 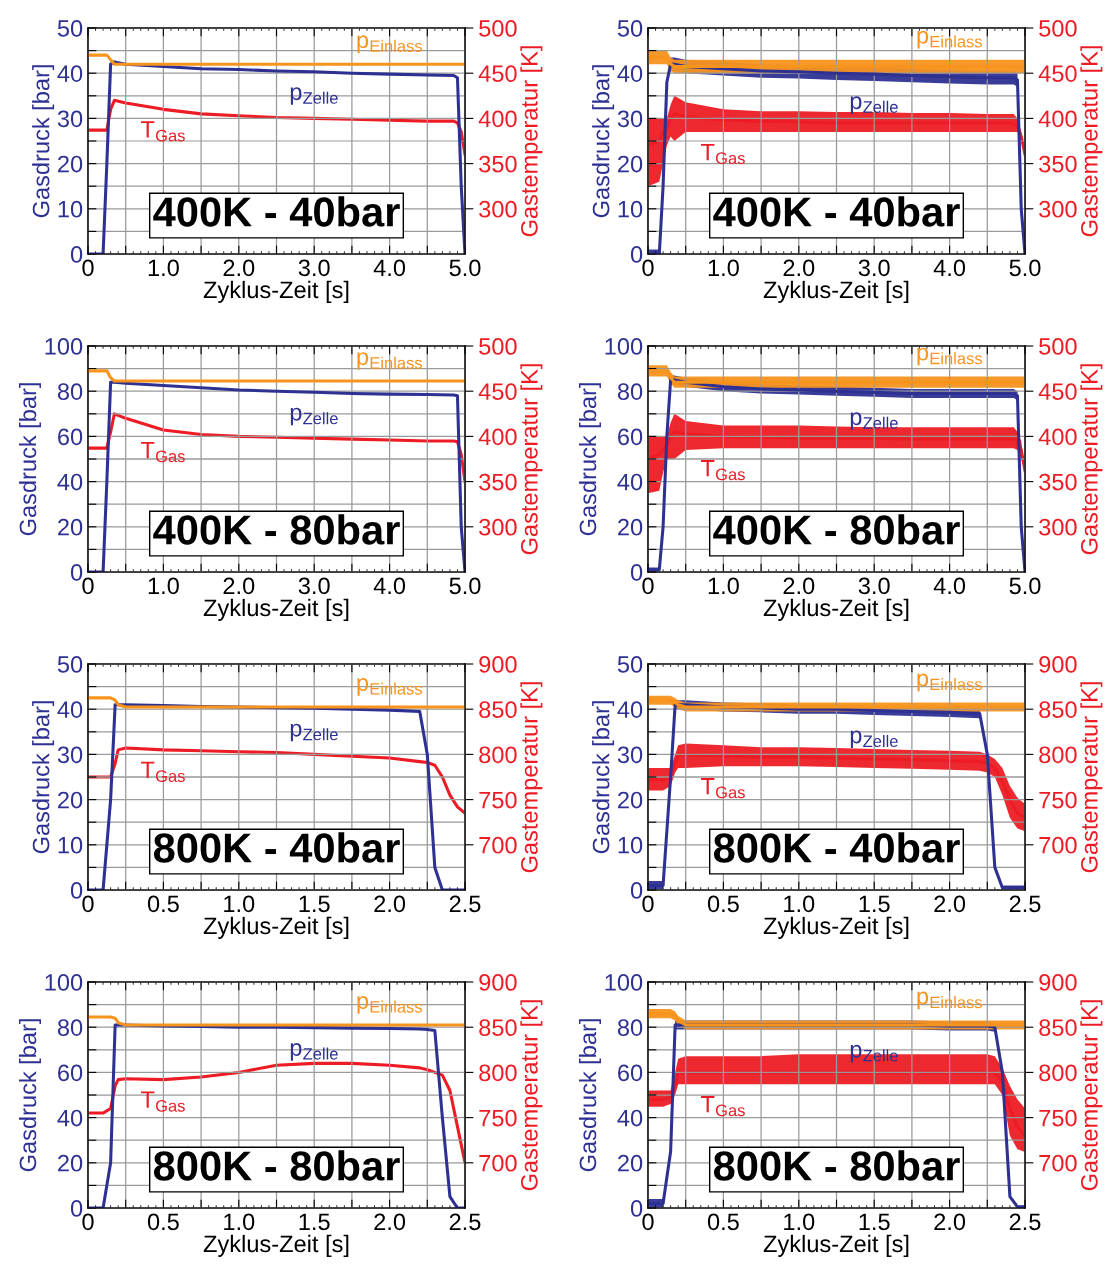 I want to click on y2-tick-label: 350, so click(x=1058, y=482).